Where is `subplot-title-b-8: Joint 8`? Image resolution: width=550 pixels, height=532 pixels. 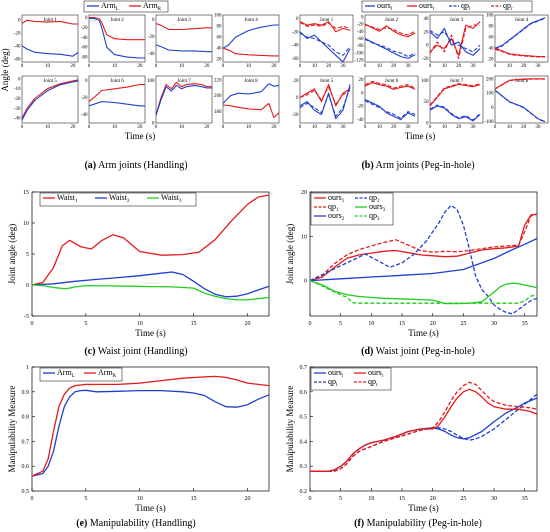
subplot-title-b-8: Joint 8 is located at coordinates (522, 81).